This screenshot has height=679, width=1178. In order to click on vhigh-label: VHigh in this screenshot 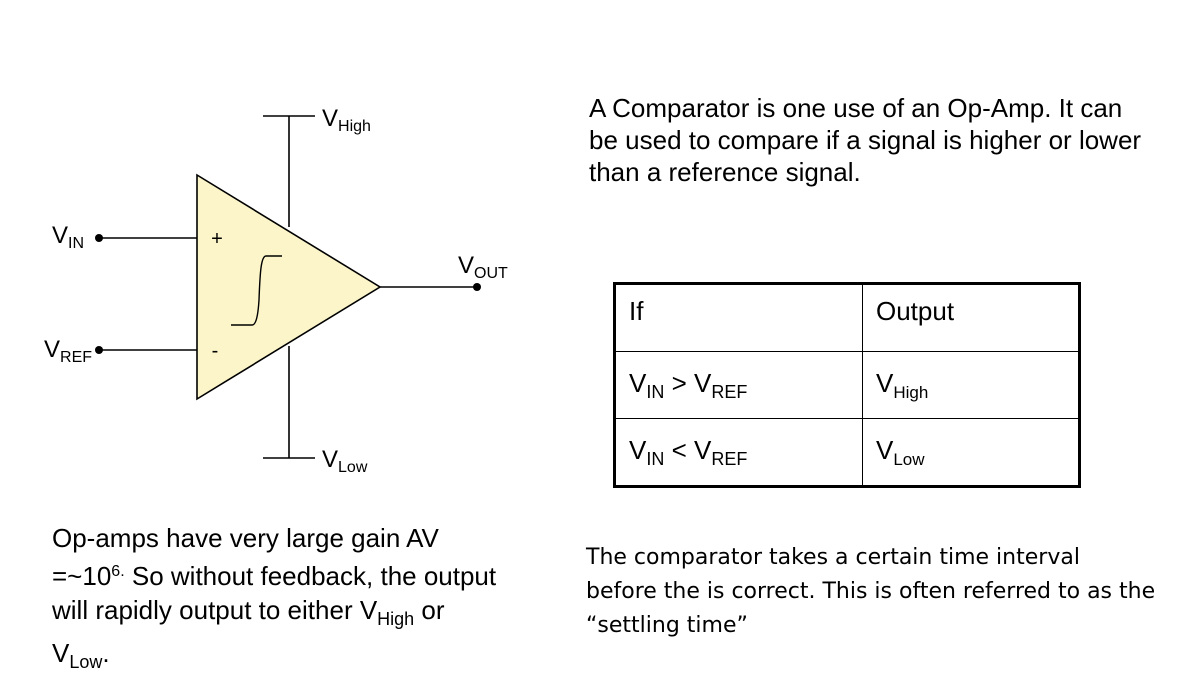, I will do `click(346, 120)`.